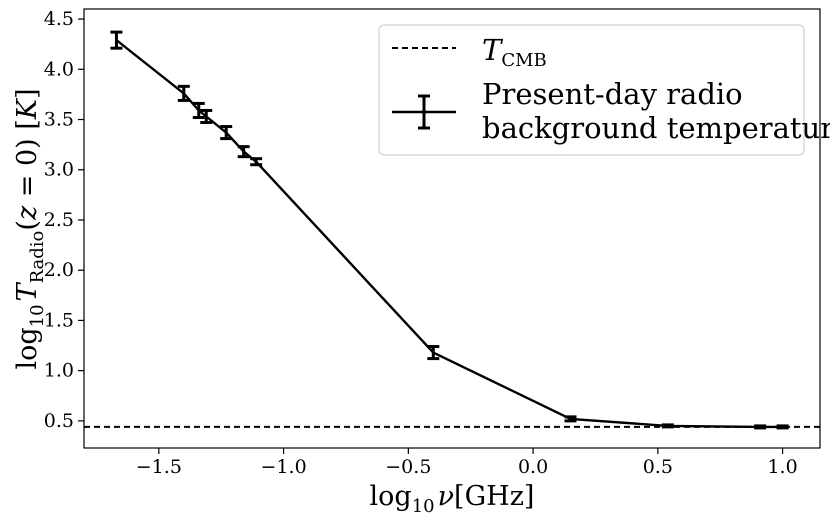 This screenshot has width=830, height=525. I want to click on x-tick-label: 1.0, so click(782, 467).